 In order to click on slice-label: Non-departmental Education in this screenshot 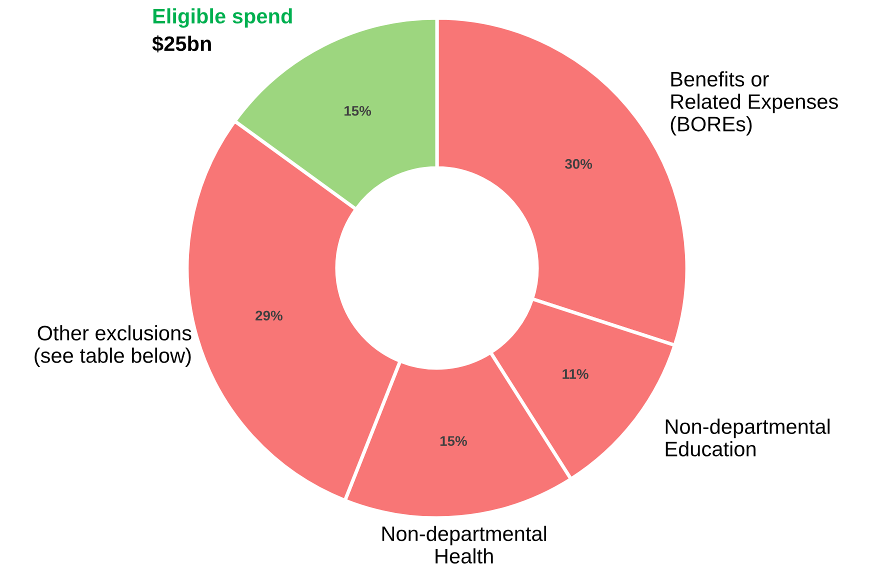, I will do `click(748, 437)`.